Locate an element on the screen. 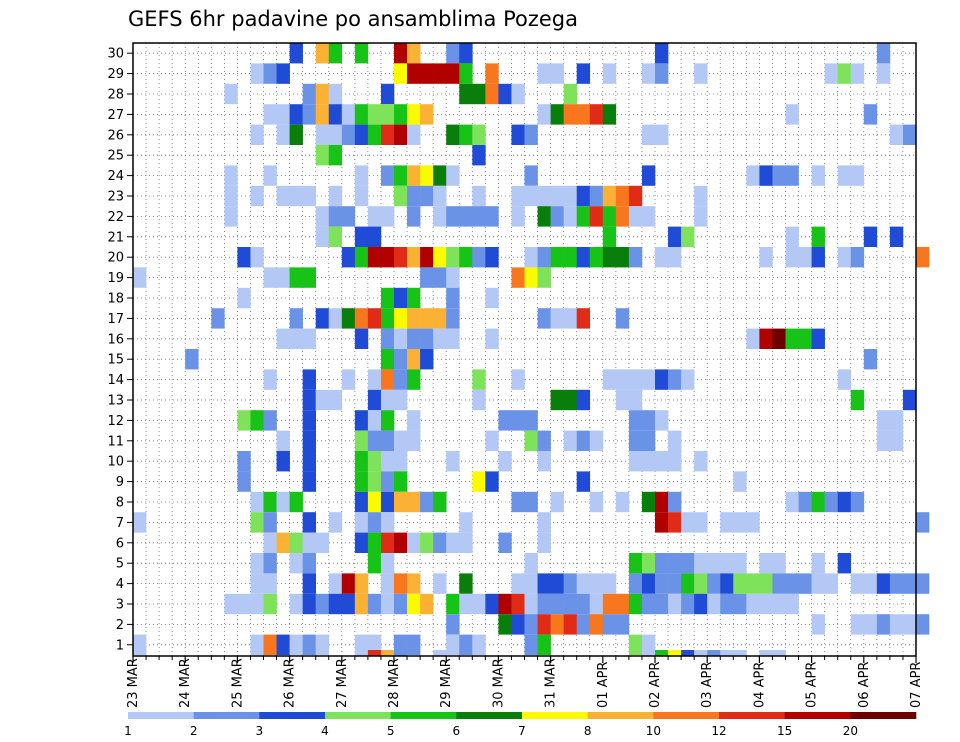 This screenshot has height=742, width=960. y-tick-label: 4 is located at coordinates (120, 584).